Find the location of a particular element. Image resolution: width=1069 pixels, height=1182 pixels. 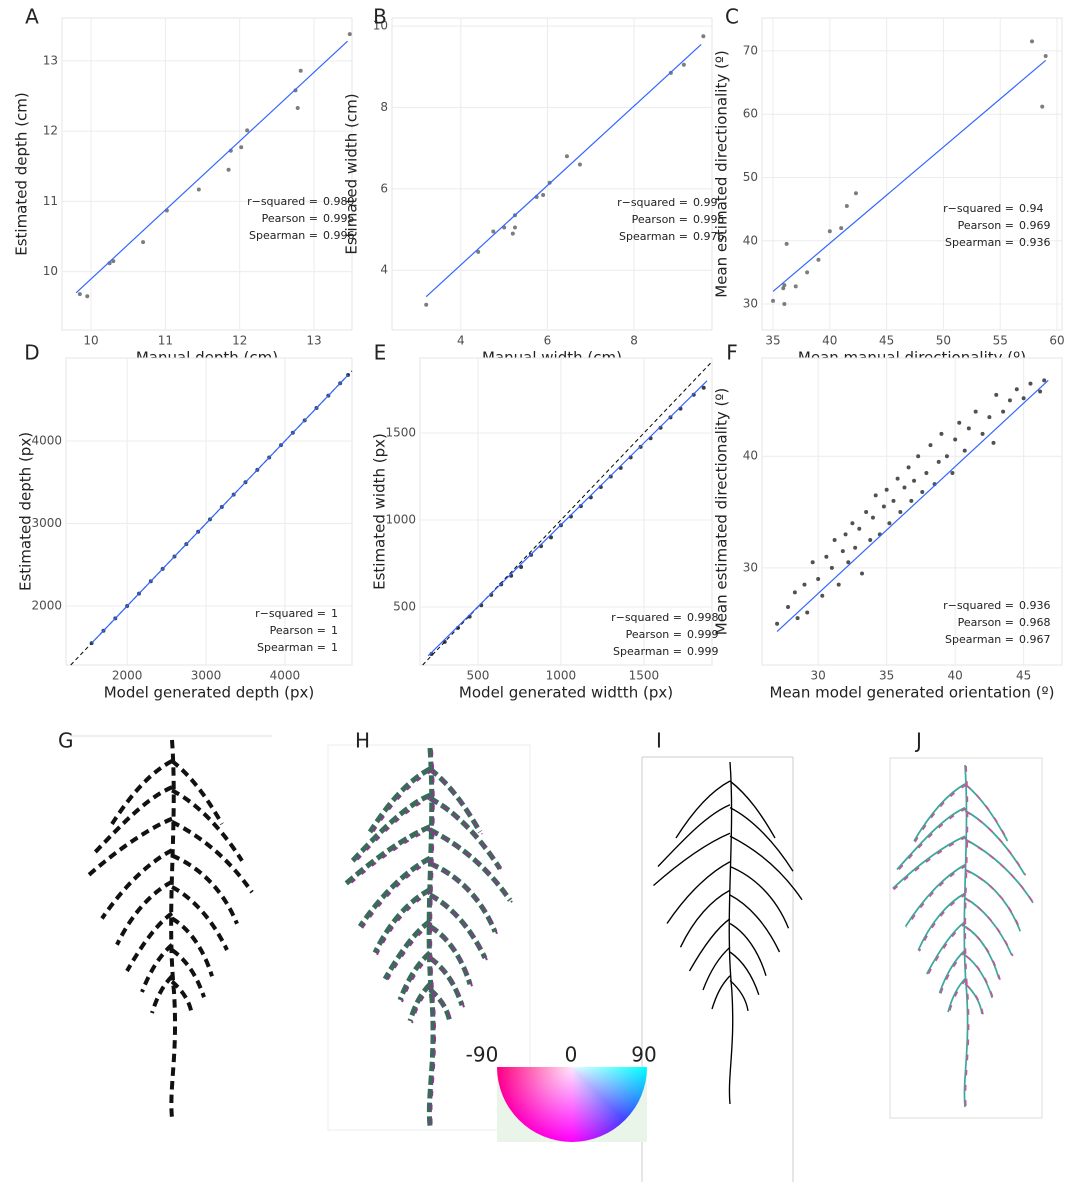

x-tick-label: 50 is located at coordinates (943, 341).